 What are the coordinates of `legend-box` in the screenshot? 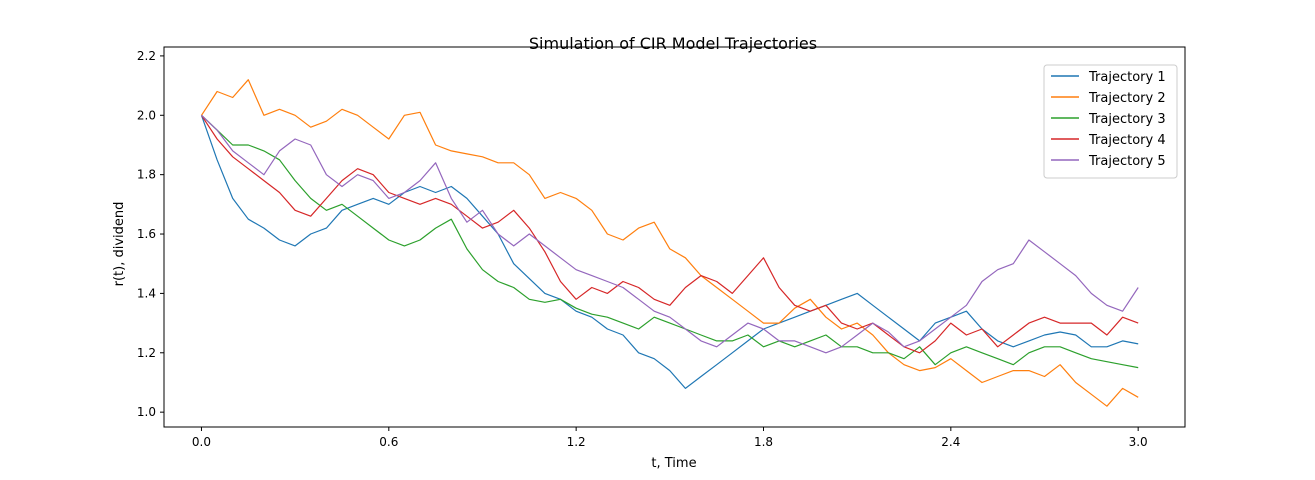 It's located at (1110, 121).